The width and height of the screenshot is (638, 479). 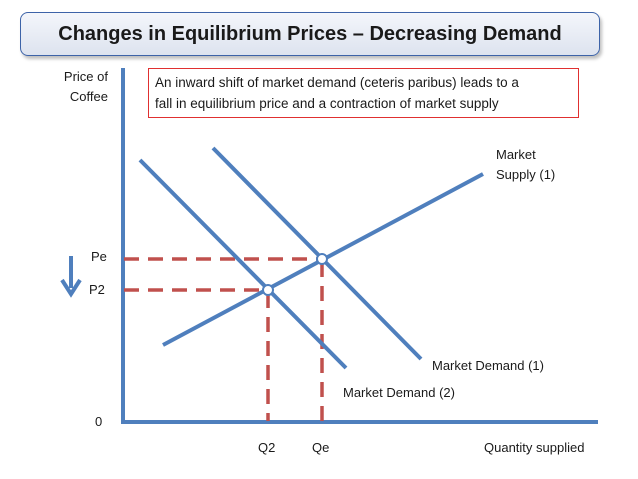 What do you see at coordinates (88, 96) in the screenshot?
I see `y-axis-label-line-2: Coffee` at bounding box center [88, 96].